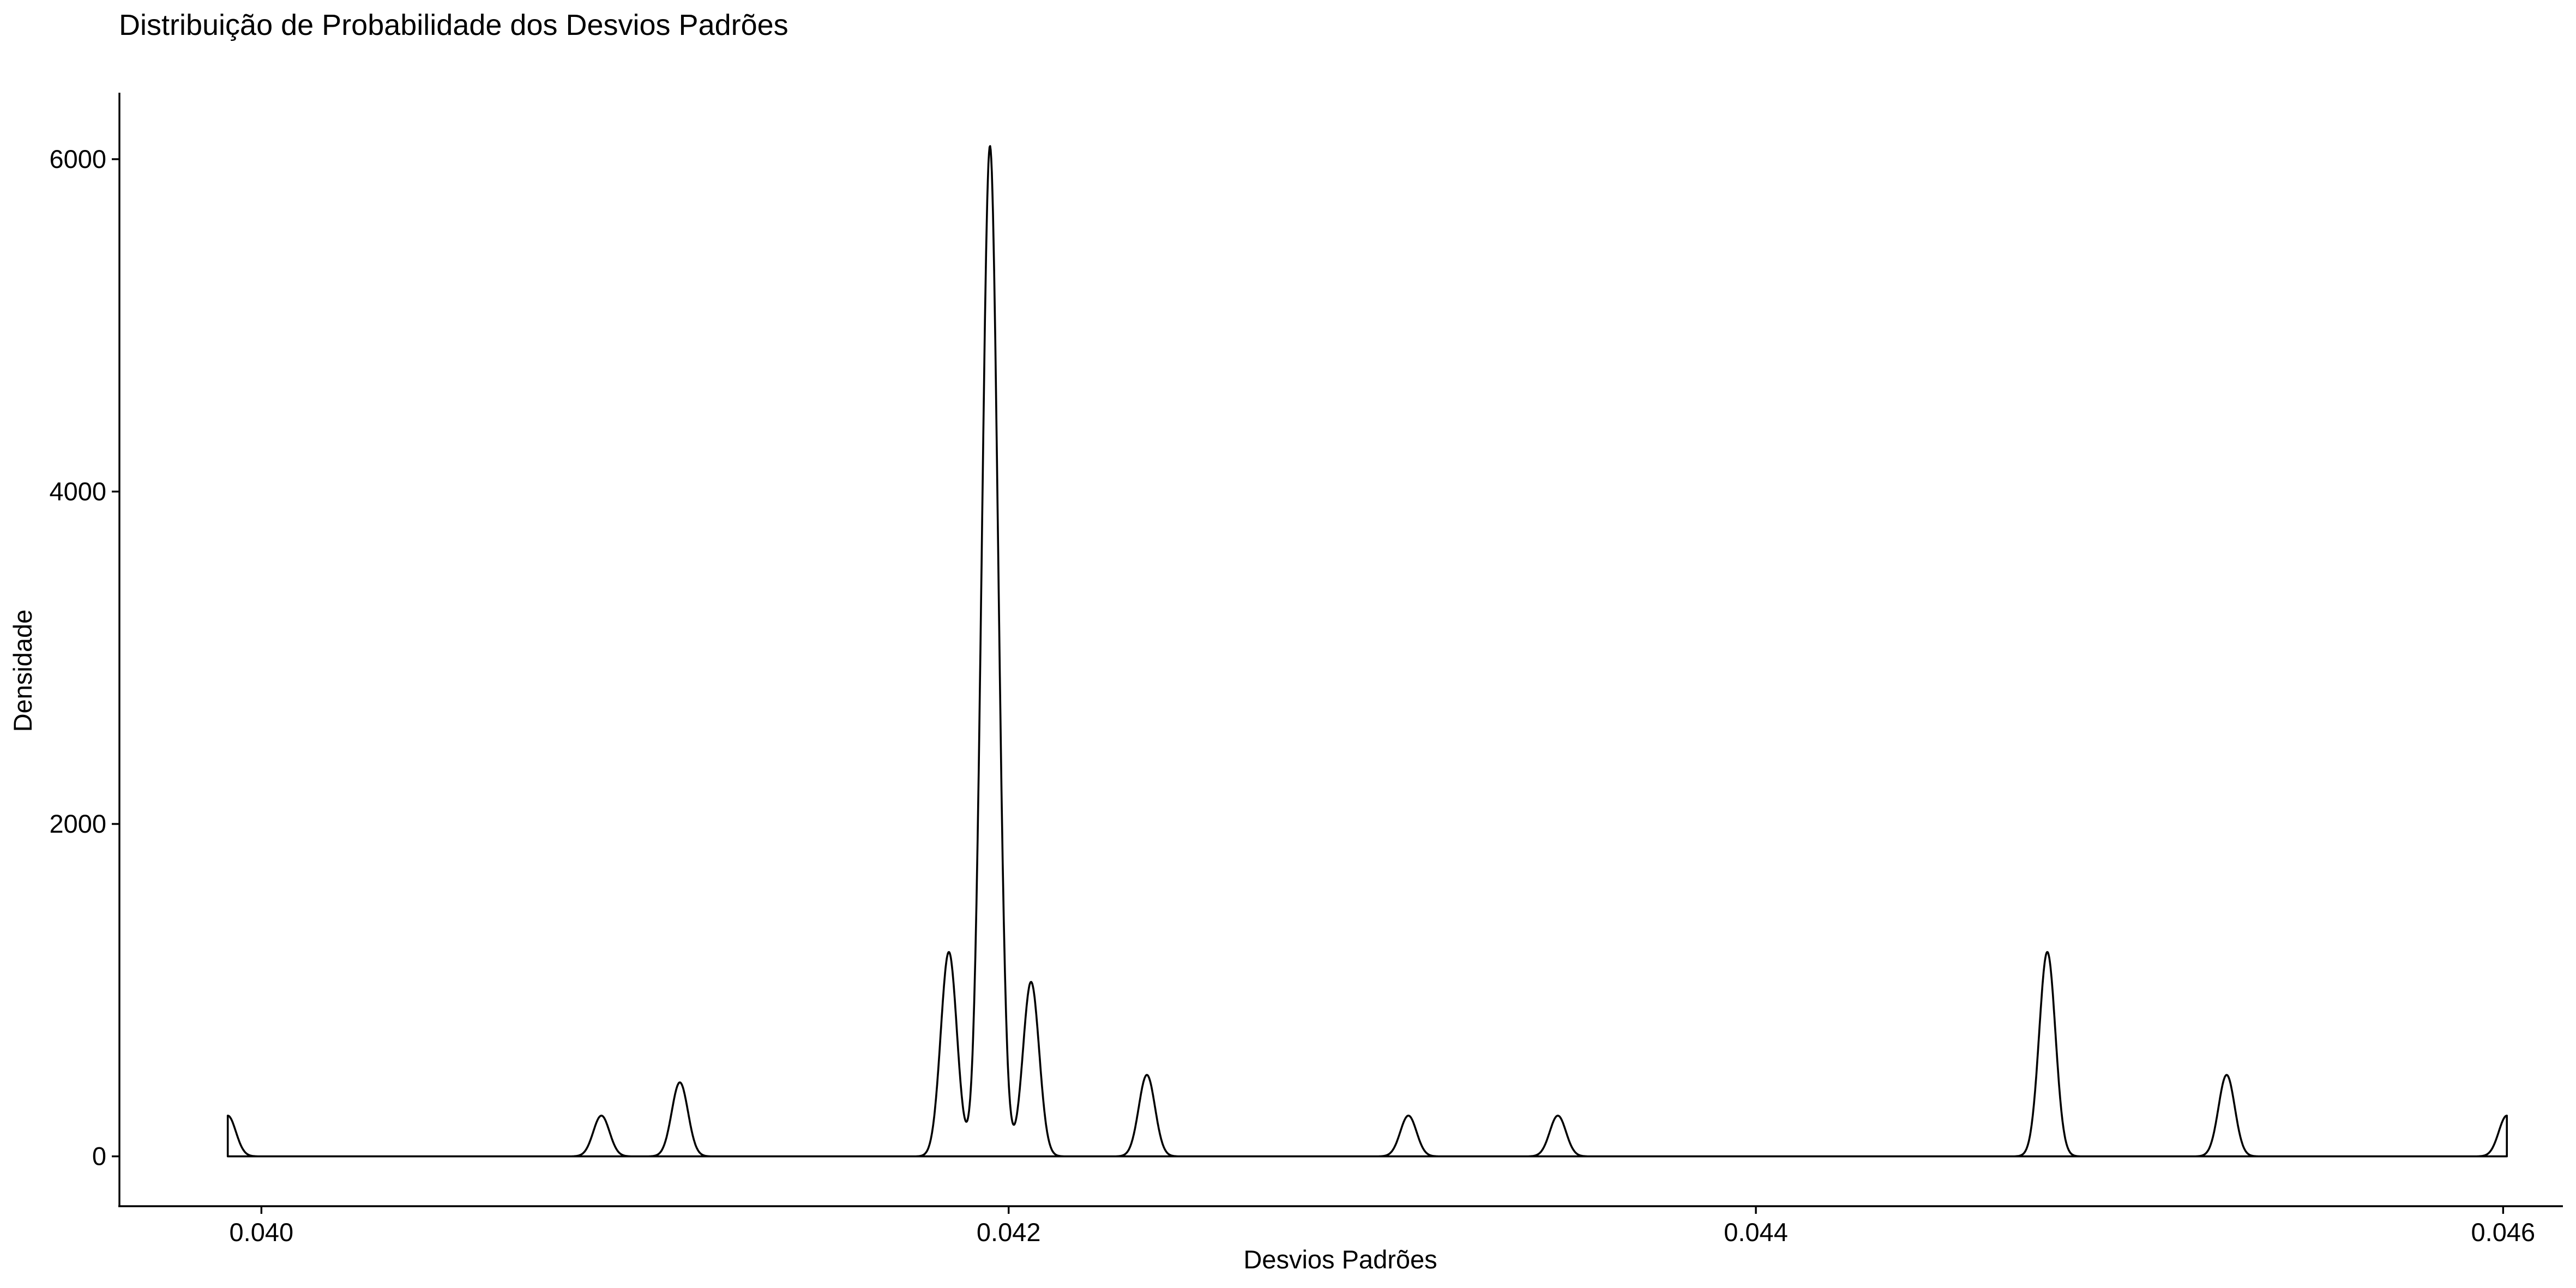 The image size is (2576, 1288). I want to click on x-tick-label: 0.046, so click(2503, 1232).